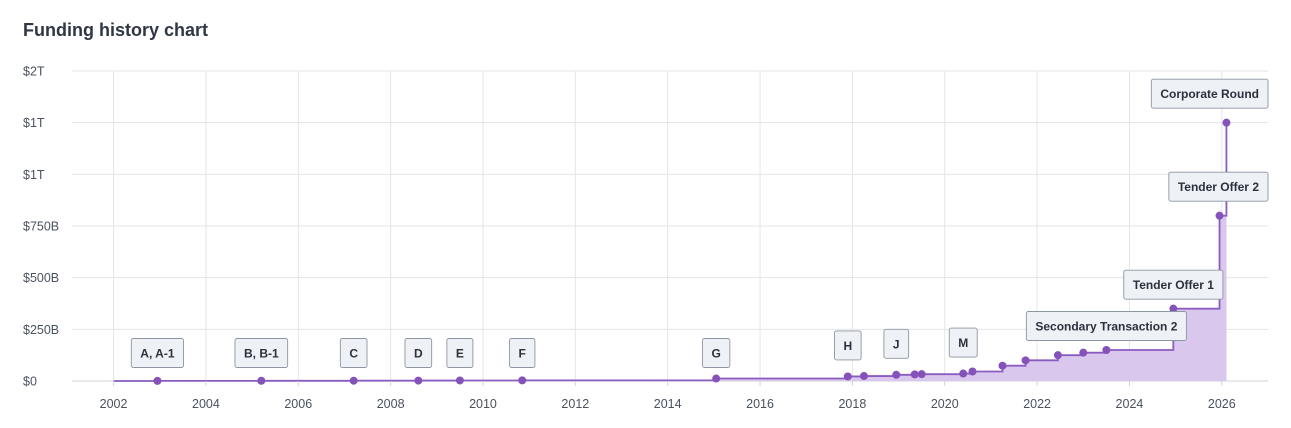 The width and height of the screenshot is (1291, 428). Describe the element at coordinates (391, 404) in the screenshot. I see `x-tick-label: 2008` at that location.